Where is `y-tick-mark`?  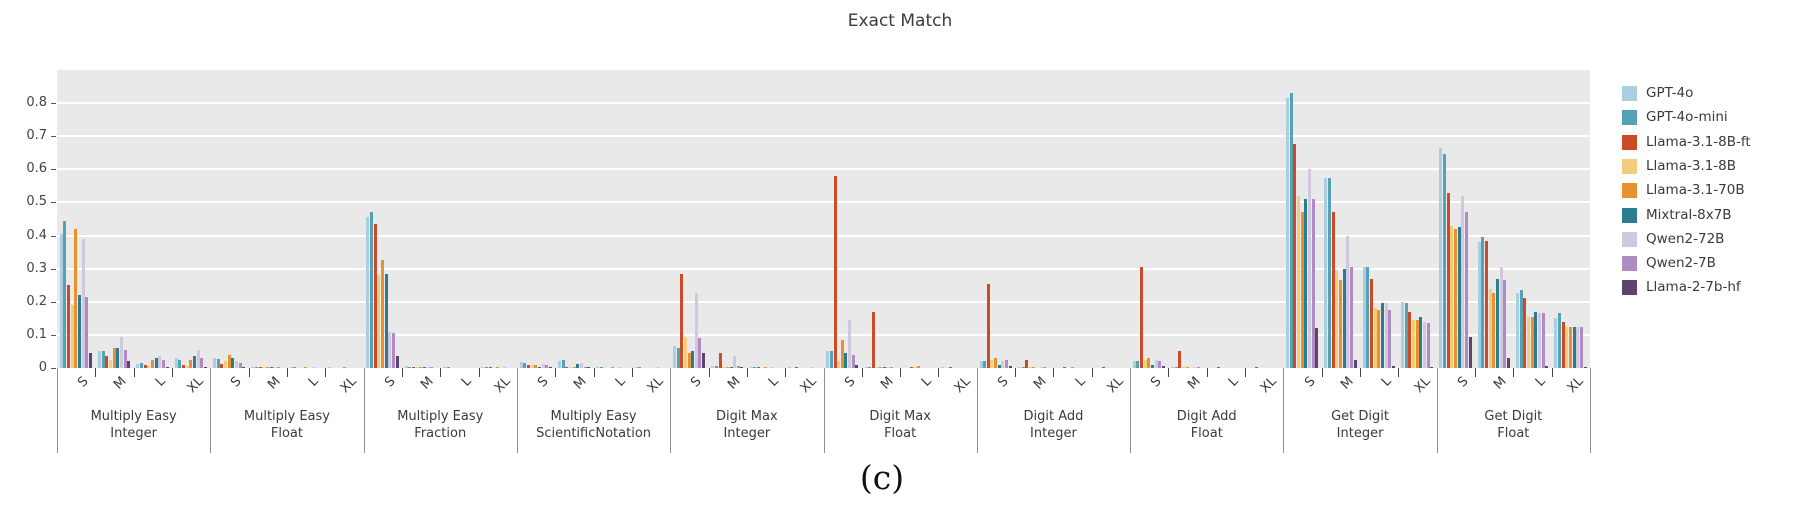 y-tick-mark is located at coordinates (53, 302).